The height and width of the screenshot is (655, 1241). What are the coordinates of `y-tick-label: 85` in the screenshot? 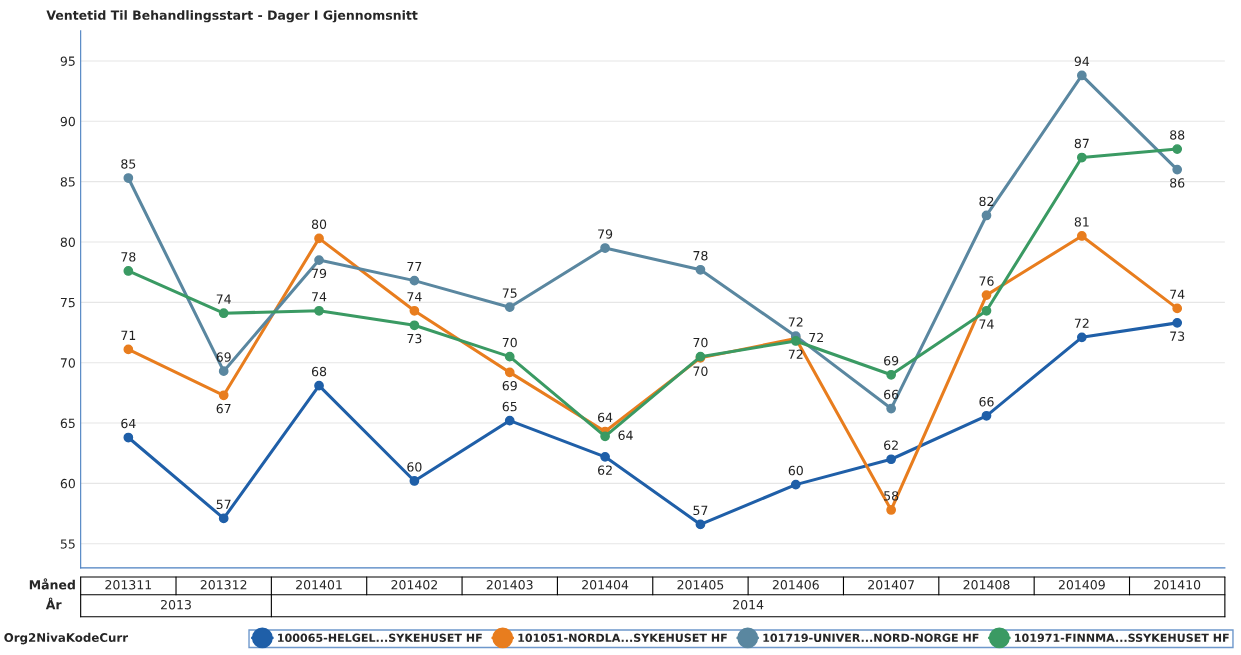 It's located at (67, 182).